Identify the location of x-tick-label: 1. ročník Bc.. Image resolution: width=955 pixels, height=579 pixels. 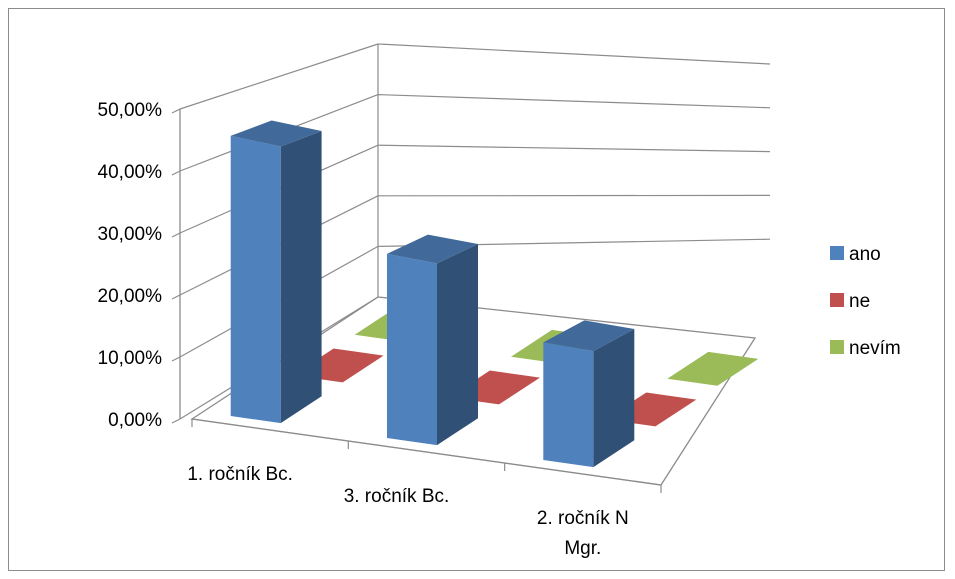
(240, 474).